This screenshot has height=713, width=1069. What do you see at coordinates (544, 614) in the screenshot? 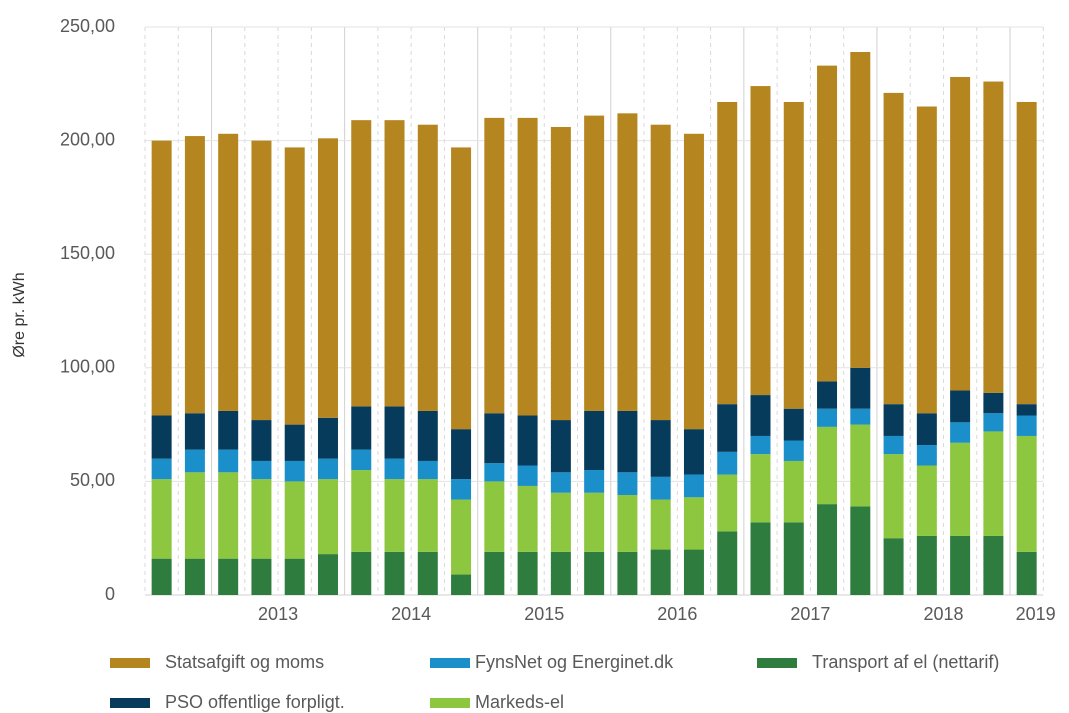
I see `x-tick-label: 2015` at bounding box center [544, 614].